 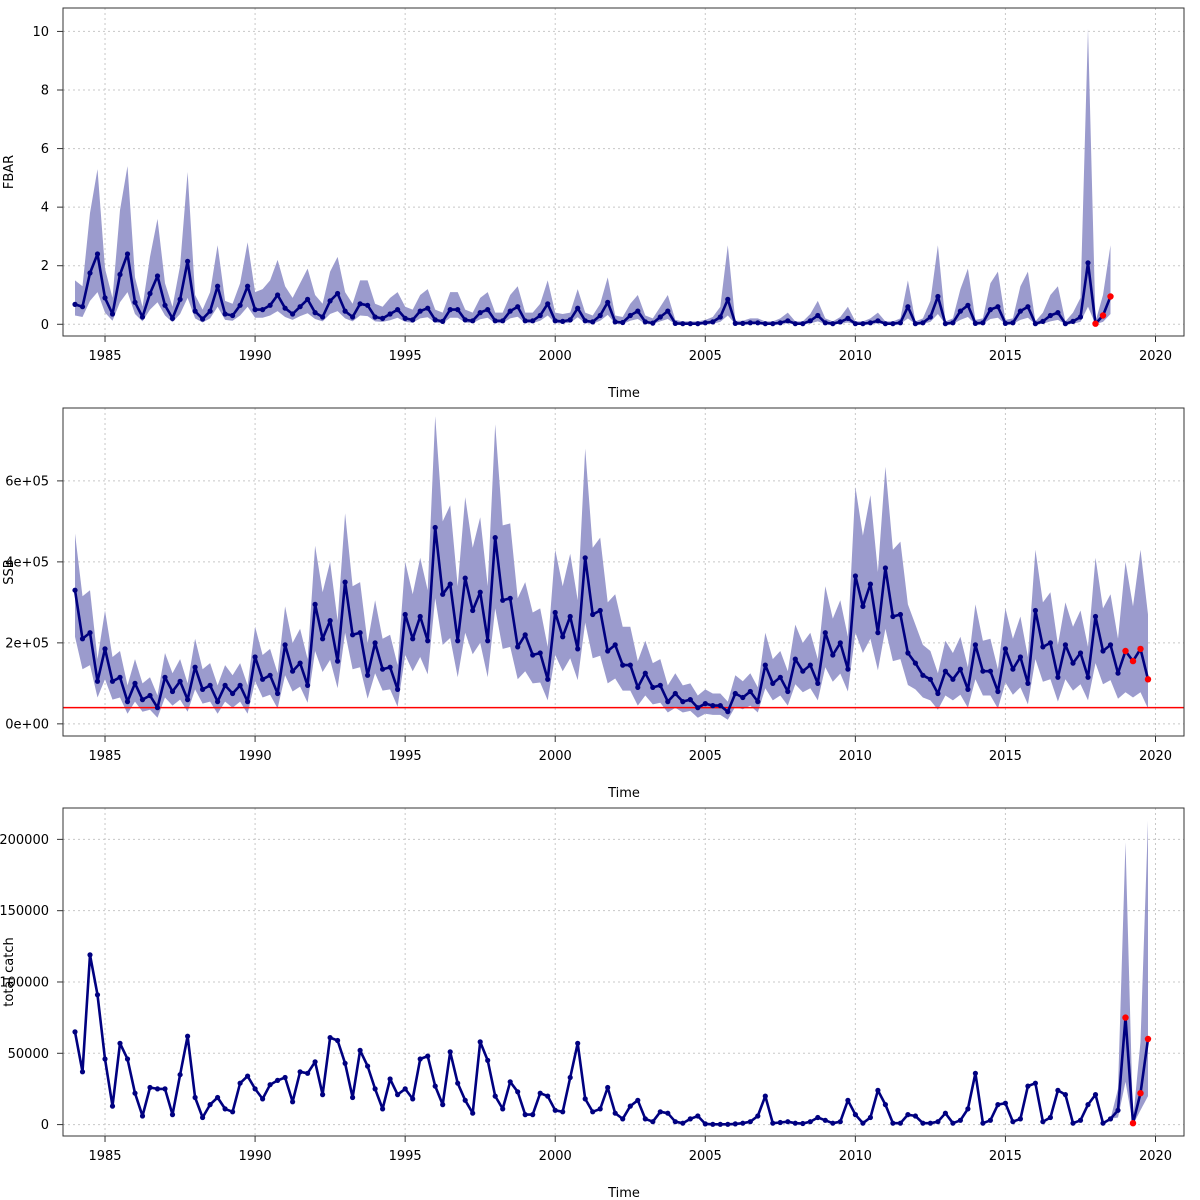 I want to click on x-axis-title: Time, so click(x=623, y=1193).